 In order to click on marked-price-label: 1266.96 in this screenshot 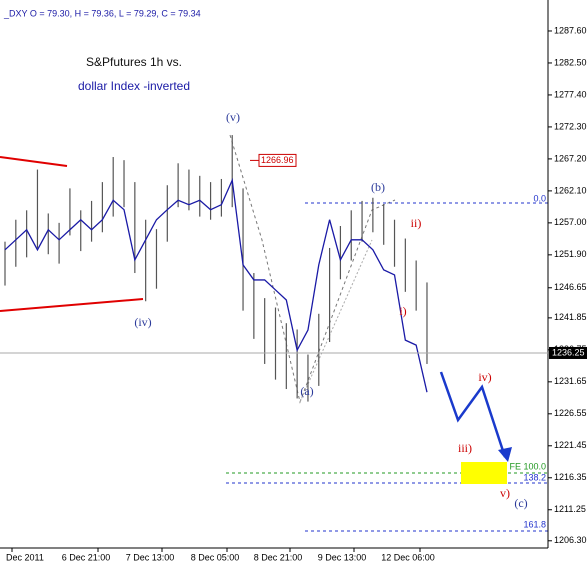, I will do `click(277, 160)`.